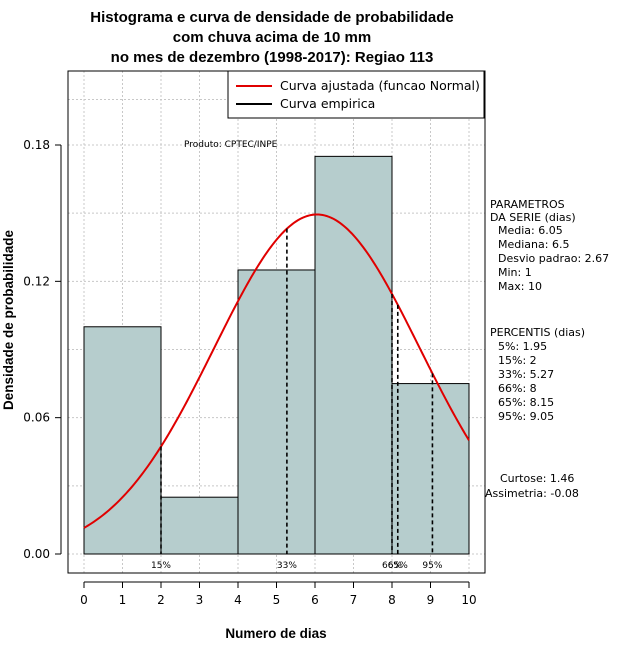  I want to click on y-tick-label-3: 0.18, so click(36, 145).